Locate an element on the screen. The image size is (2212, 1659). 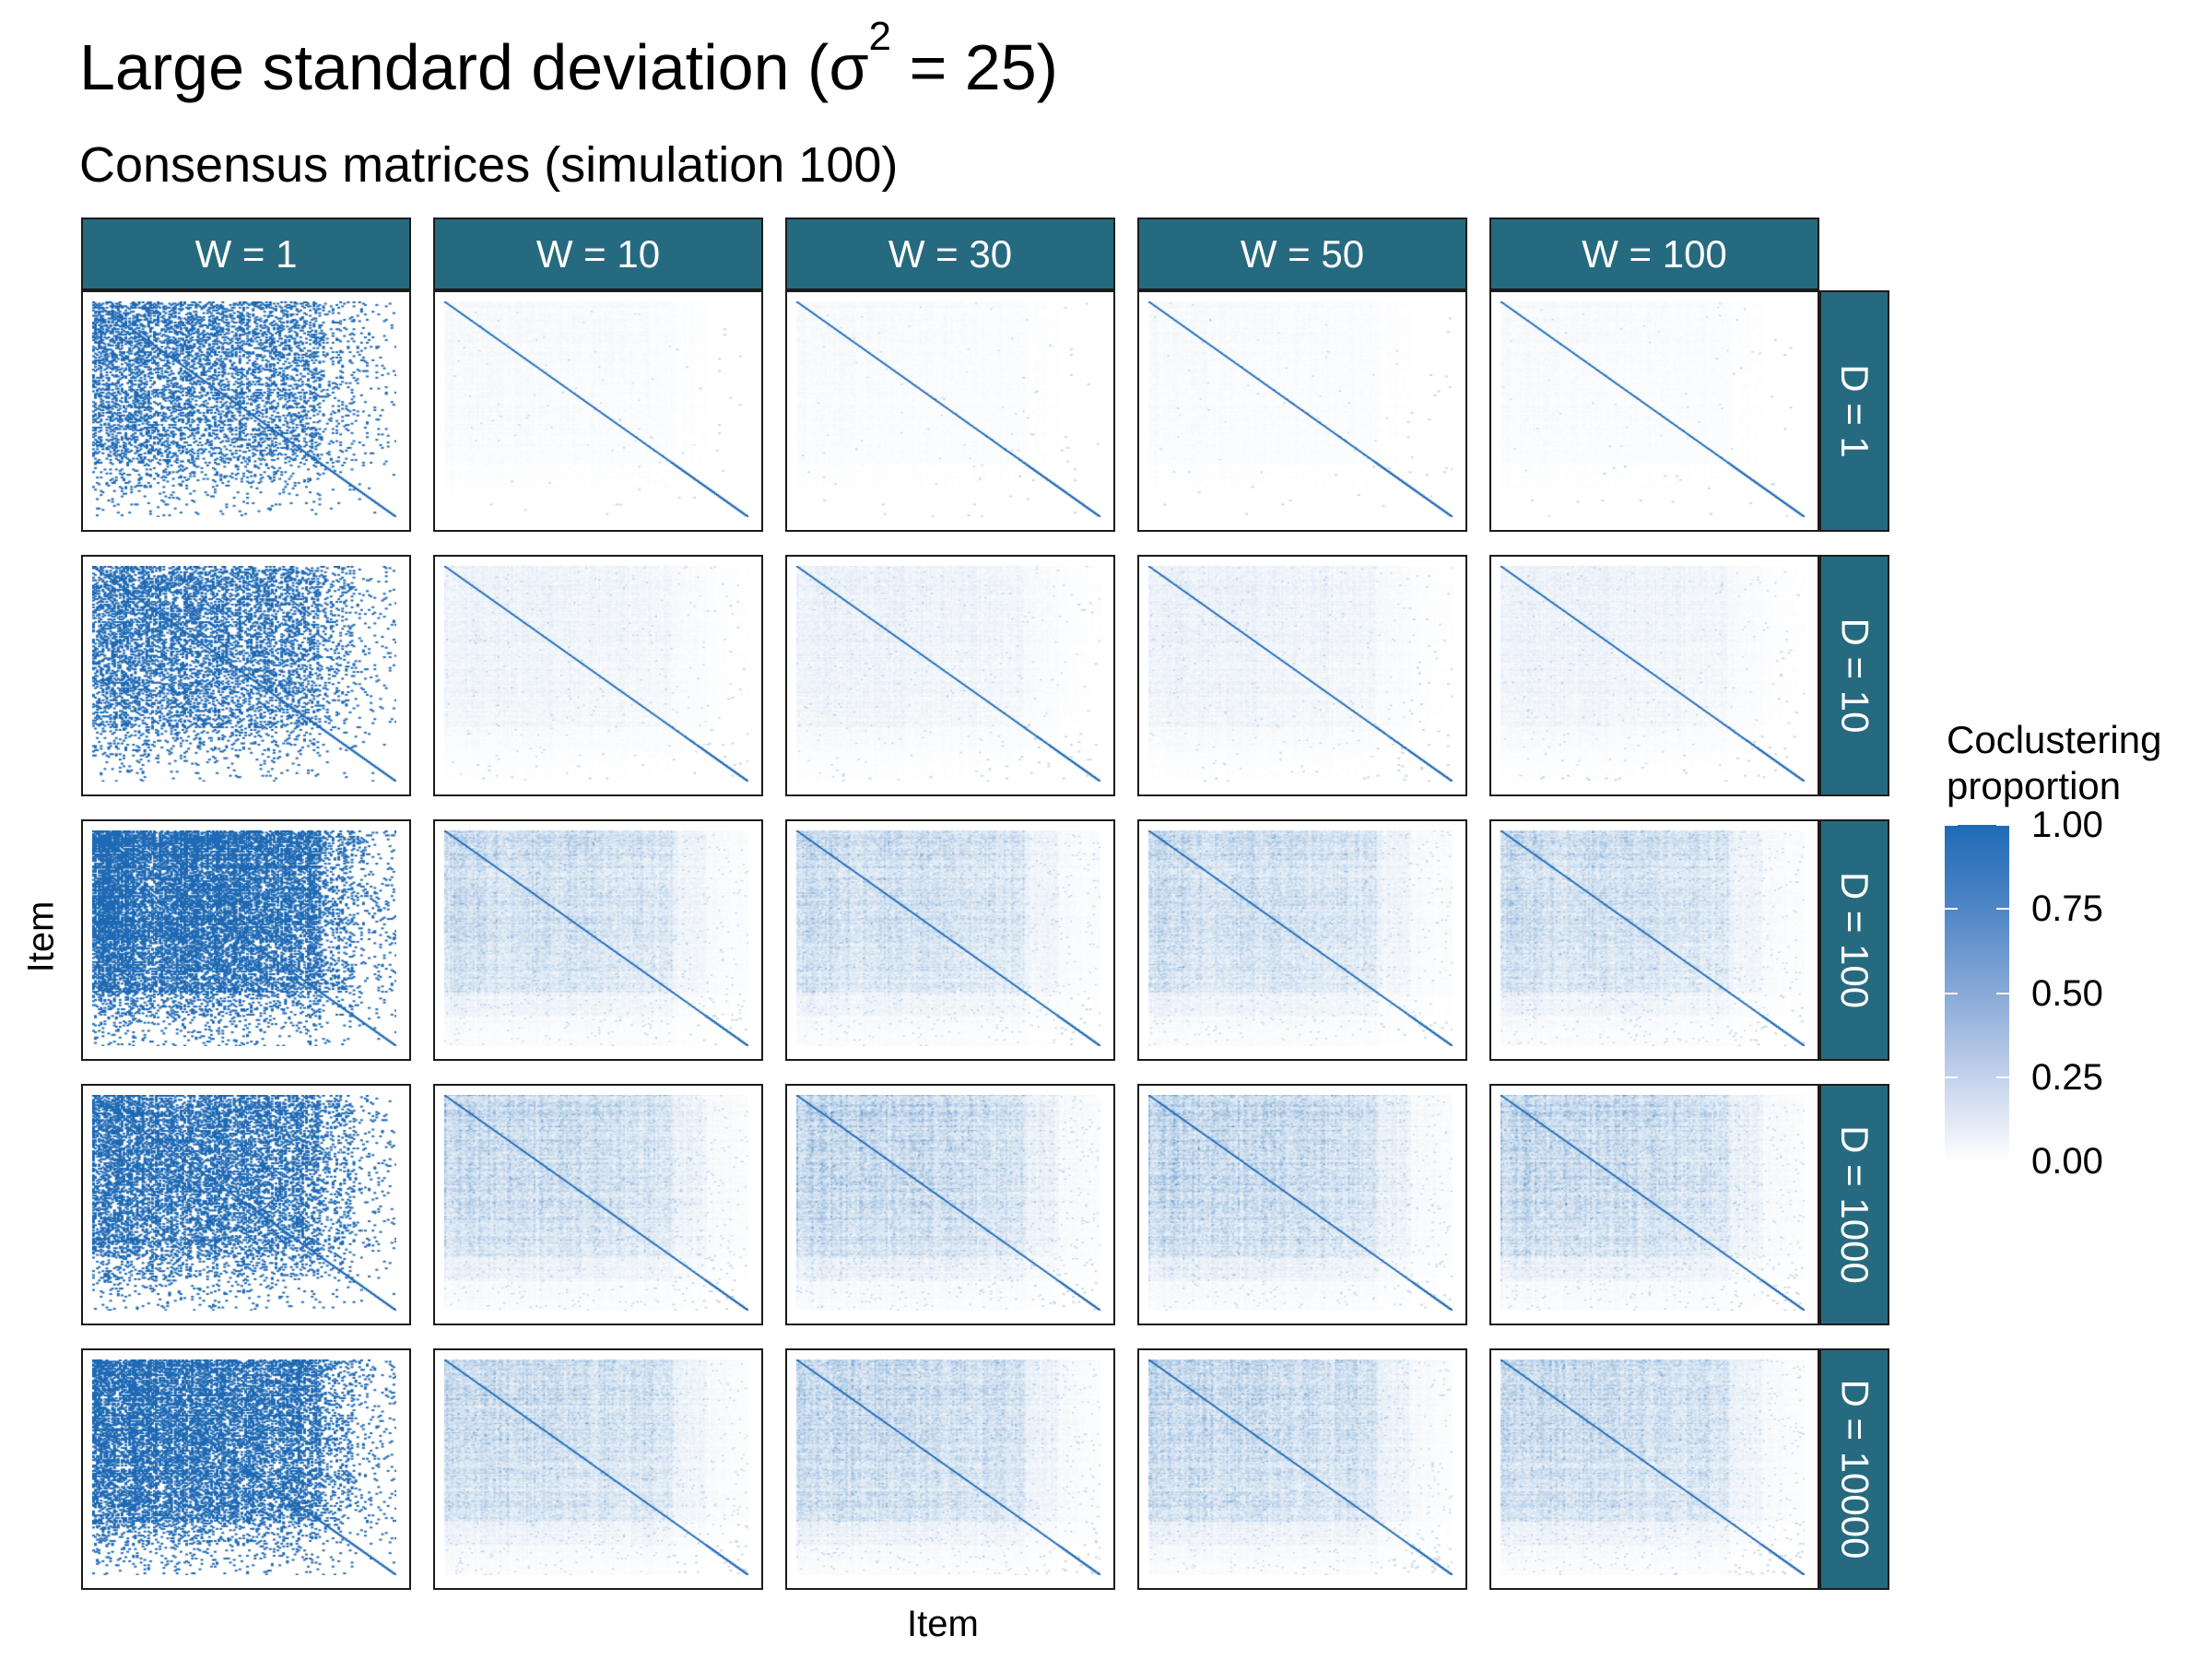
facet-col-label: W = 100 is located at coordinates (1654, 253).